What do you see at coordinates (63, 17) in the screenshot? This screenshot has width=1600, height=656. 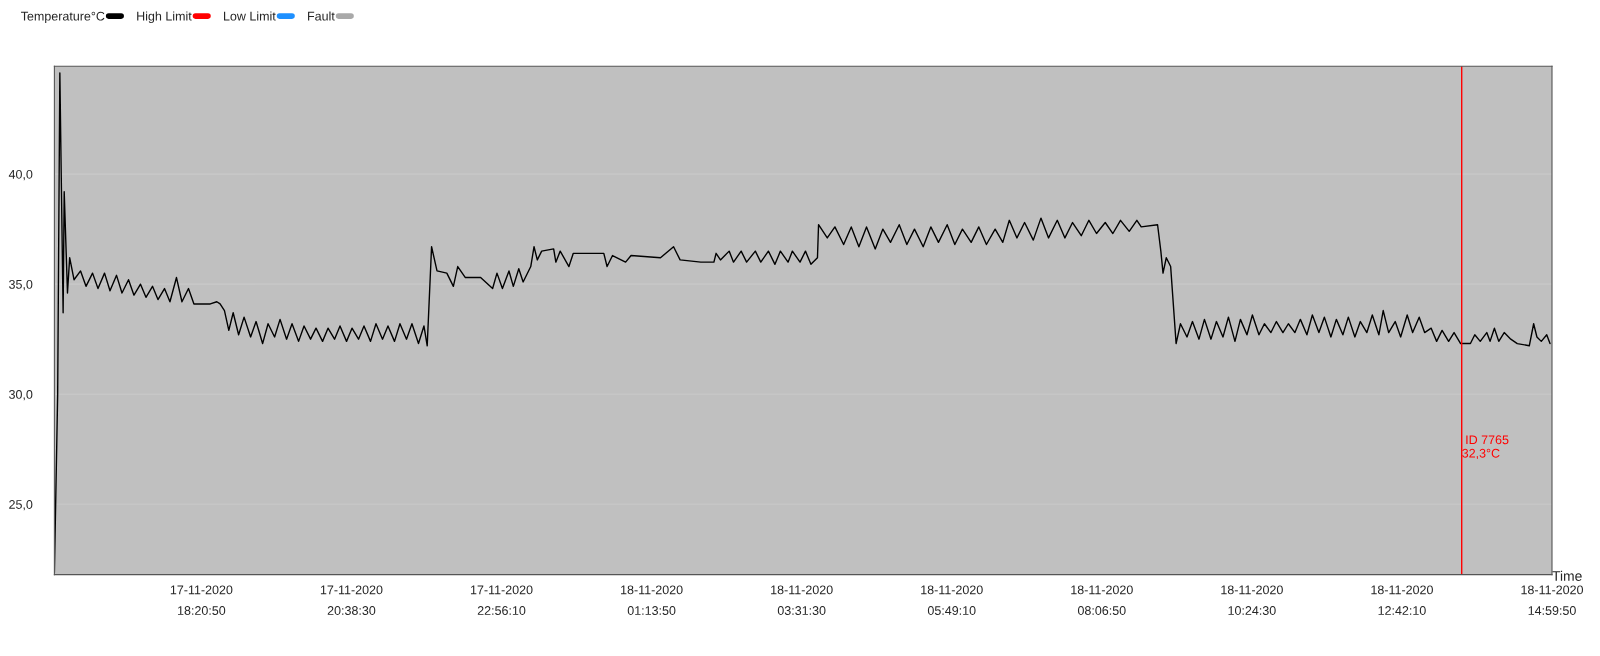 I see `legend-label: Temperature°C` at bounding box center [63, 17].